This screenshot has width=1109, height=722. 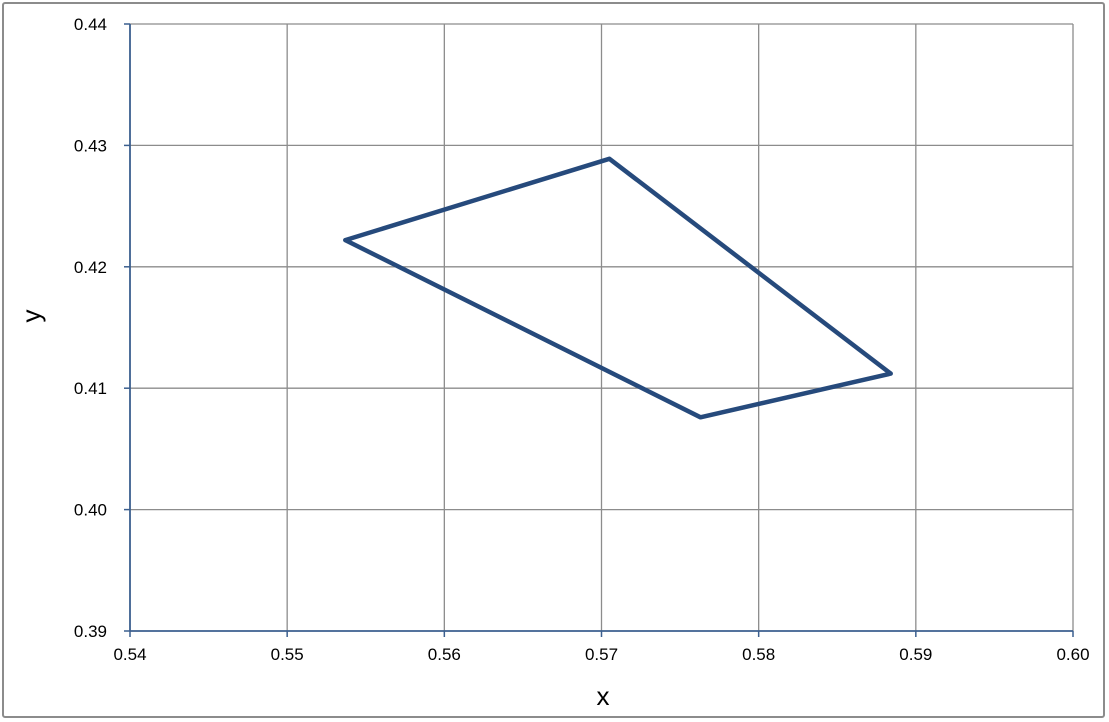 I want to click on x-tick-label: 0.60, so click(x=1072, y=654).